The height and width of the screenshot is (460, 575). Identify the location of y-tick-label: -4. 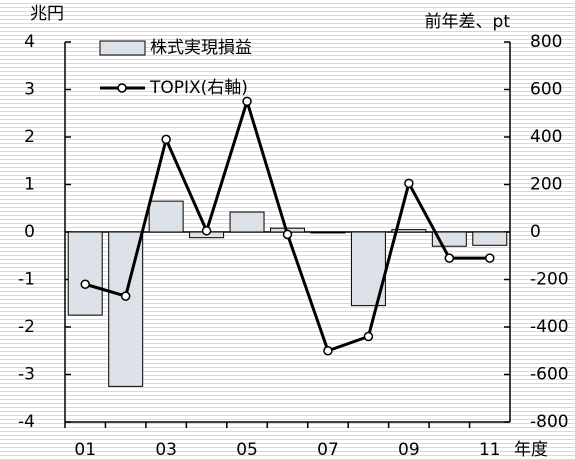
(26, 422).